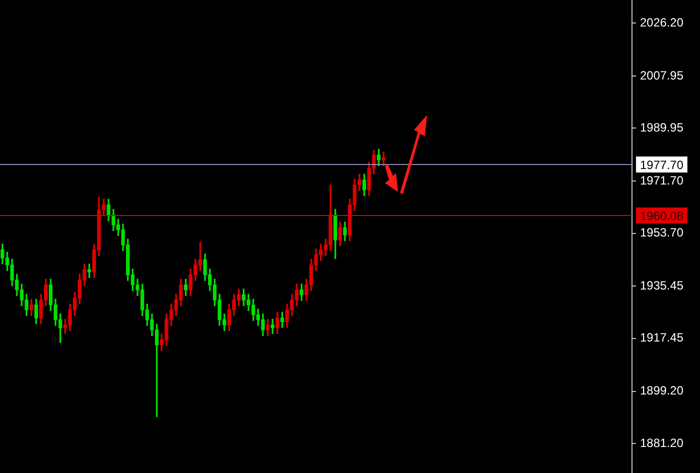 This screenshot has width=700, height=473. I want to click on y-tick-label: 1971.70, so click(662, 180).